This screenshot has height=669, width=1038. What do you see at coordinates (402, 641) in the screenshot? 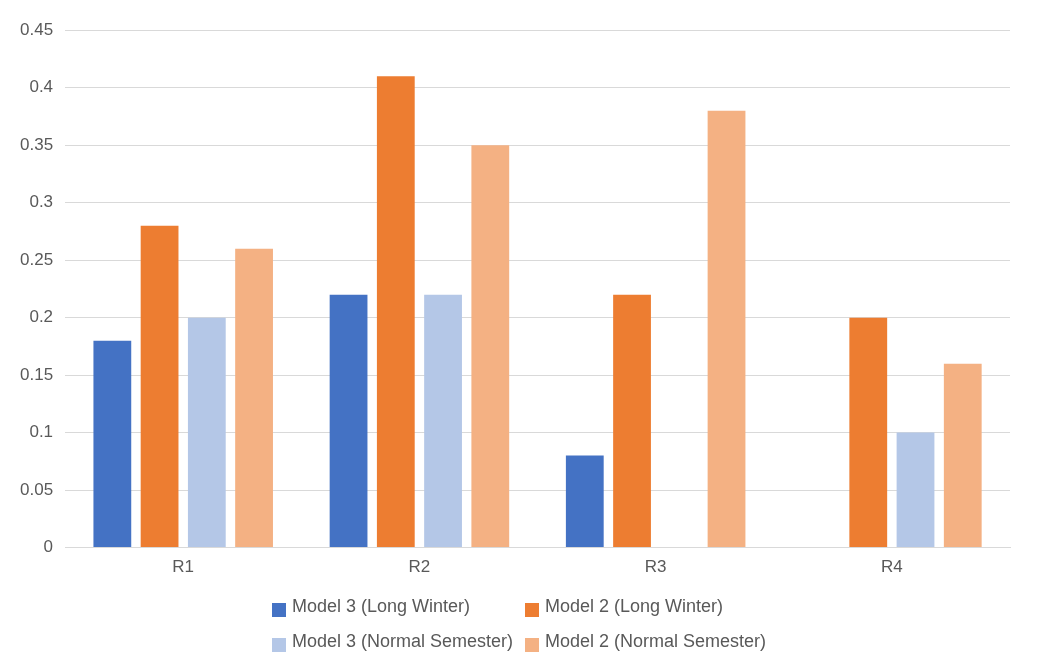
I see `legend-label: Model 3 (Normal Semester)` at bounding box center [402, 641].